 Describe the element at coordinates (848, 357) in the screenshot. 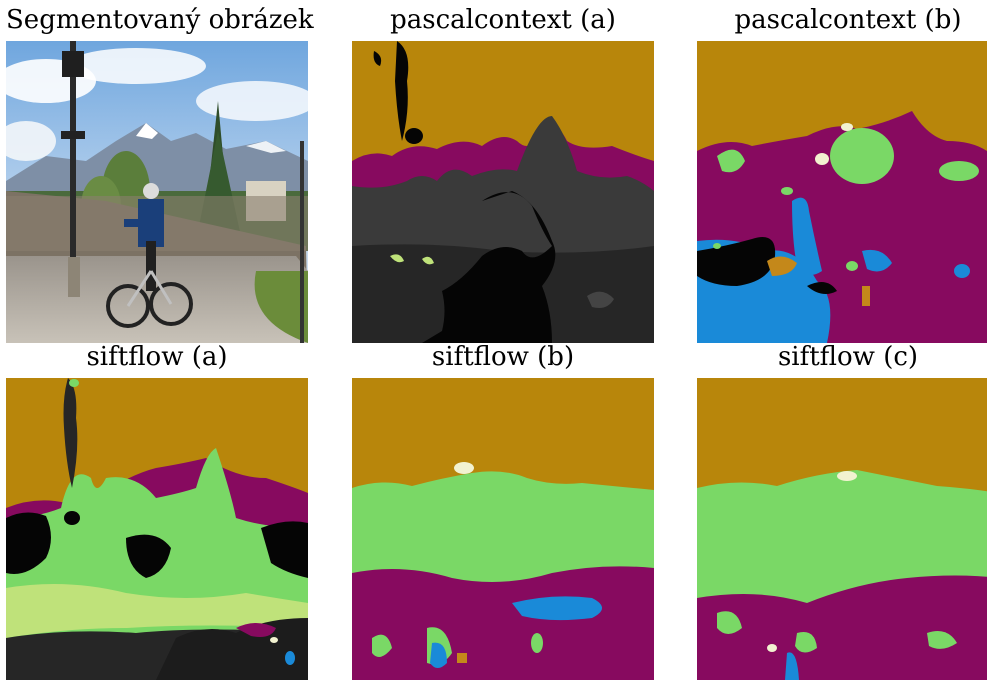

I see `panel-title: siftflow (c)` at that location.